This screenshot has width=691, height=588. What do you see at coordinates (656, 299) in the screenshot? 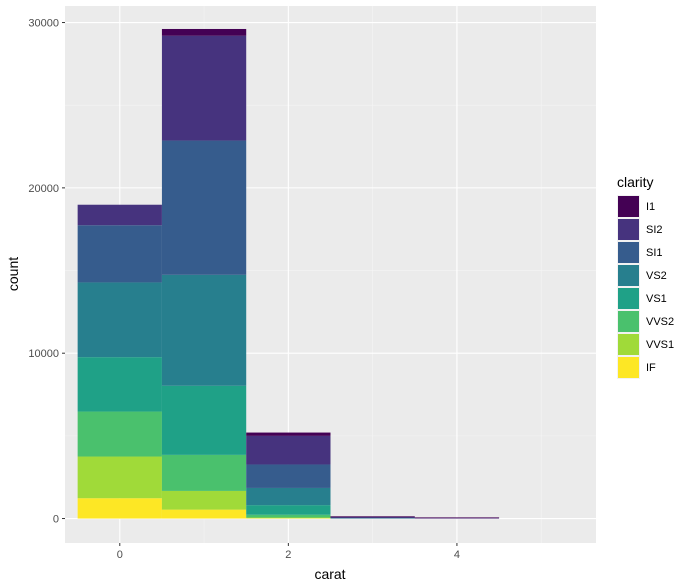
I see `legend-label-vs1: VS1` at bounding box center [656, 299].